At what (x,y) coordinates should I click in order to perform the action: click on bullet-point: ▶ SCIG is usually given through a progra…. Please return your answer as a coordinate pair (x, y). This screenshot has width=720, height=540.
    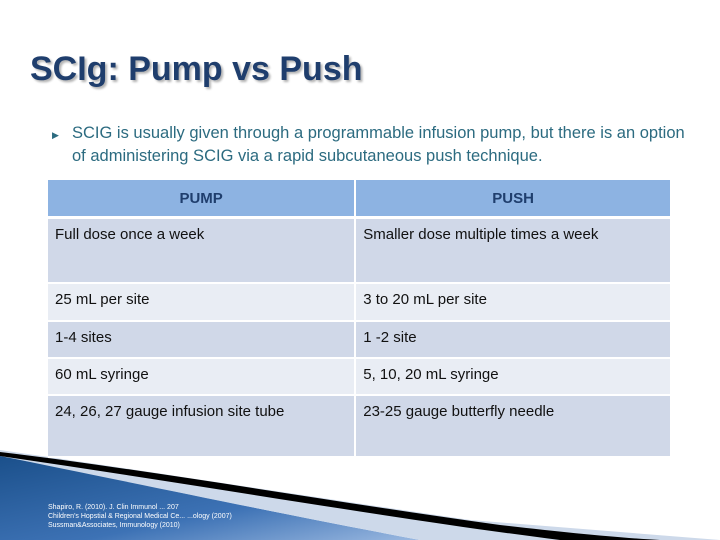
    Looking at the image, I should click on (372, 145).